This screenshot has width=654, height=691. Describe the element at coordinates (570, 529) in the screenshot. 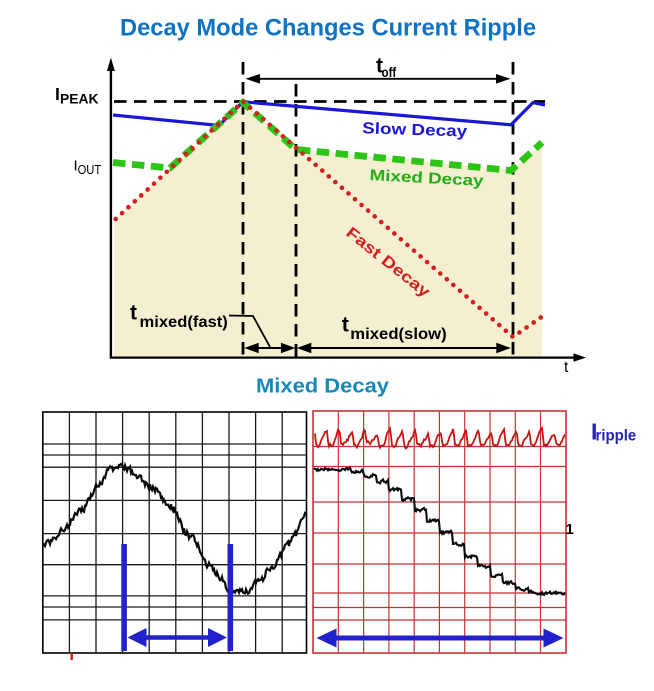

I see `svg-text: 1` at that location.